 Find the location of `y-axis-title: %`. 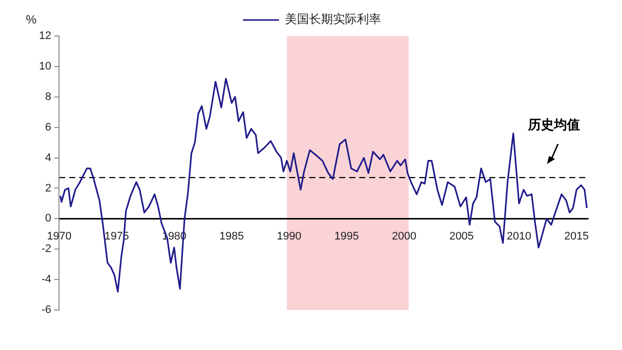

y-axis-title: % is located at coordinates (31, 19).